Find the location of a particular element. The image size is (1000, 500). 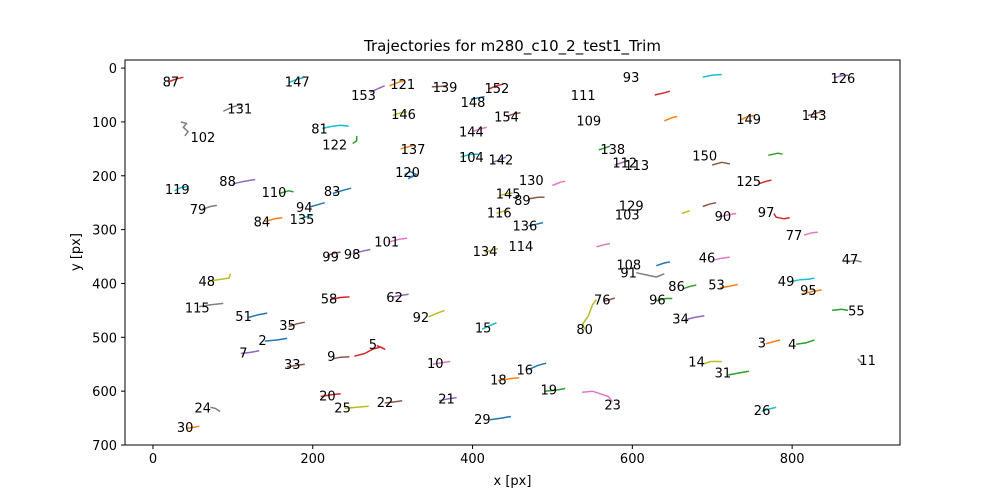

trajectory-label-5: 5 is located at coordinates (373, 345).